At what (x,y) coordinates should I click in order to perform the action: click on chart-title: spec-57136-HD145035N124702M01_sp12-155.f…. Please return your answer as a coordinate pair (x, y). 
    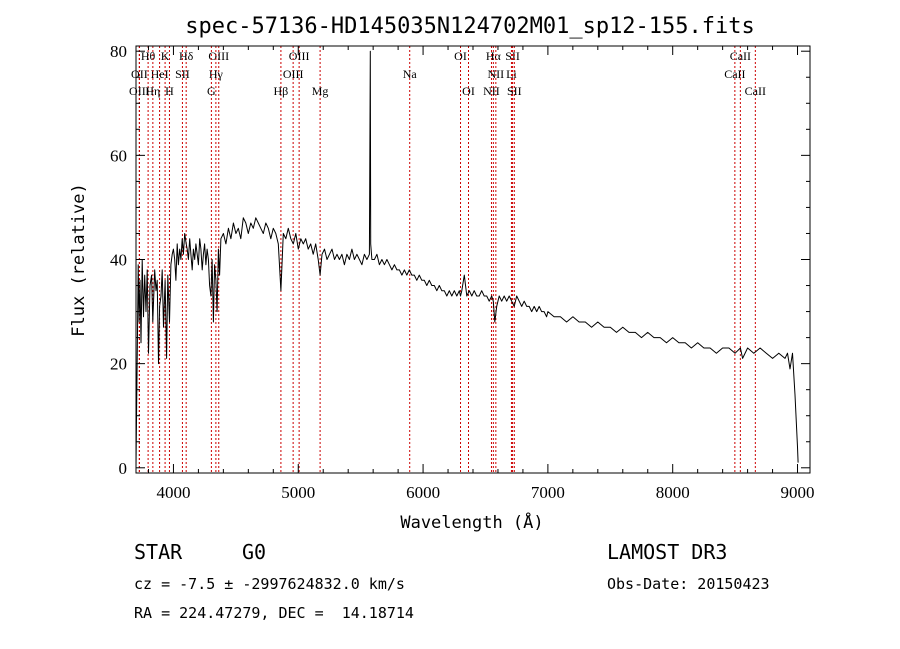
    Looking at the image, I should click on (470, 26).